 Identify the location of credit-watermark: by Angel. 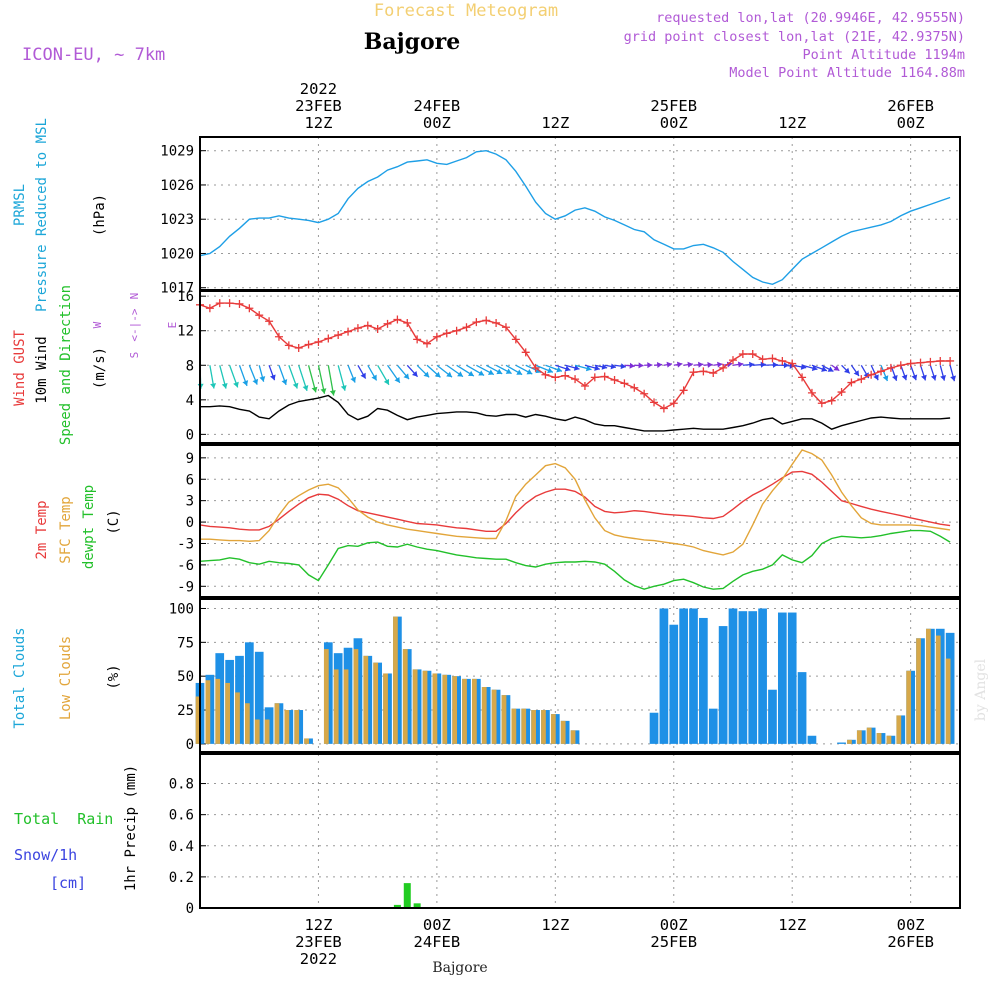
(981, 689).